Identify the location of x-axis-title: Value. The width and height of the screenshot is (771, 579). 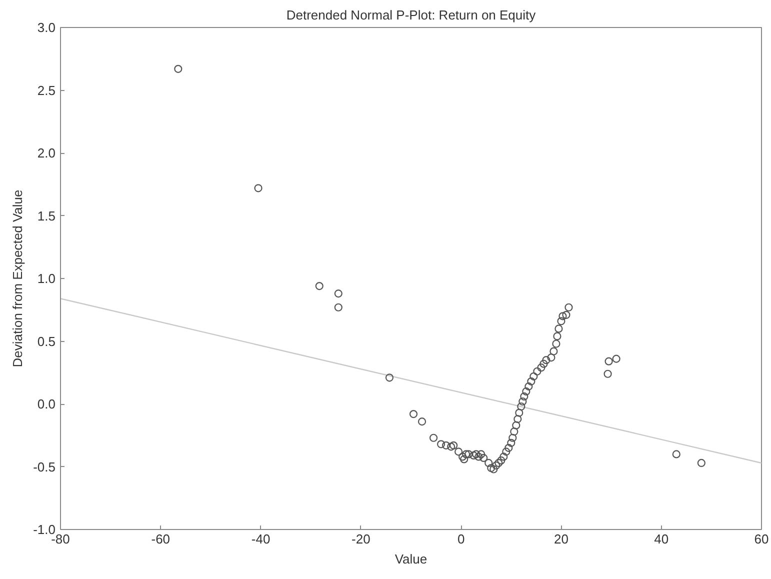
(411, 559).